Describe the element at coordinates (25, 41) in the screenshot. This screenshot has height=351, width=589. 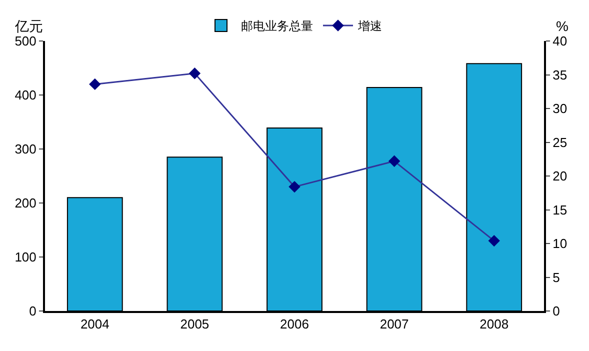
I see `y-tick-label: 500` at that location.